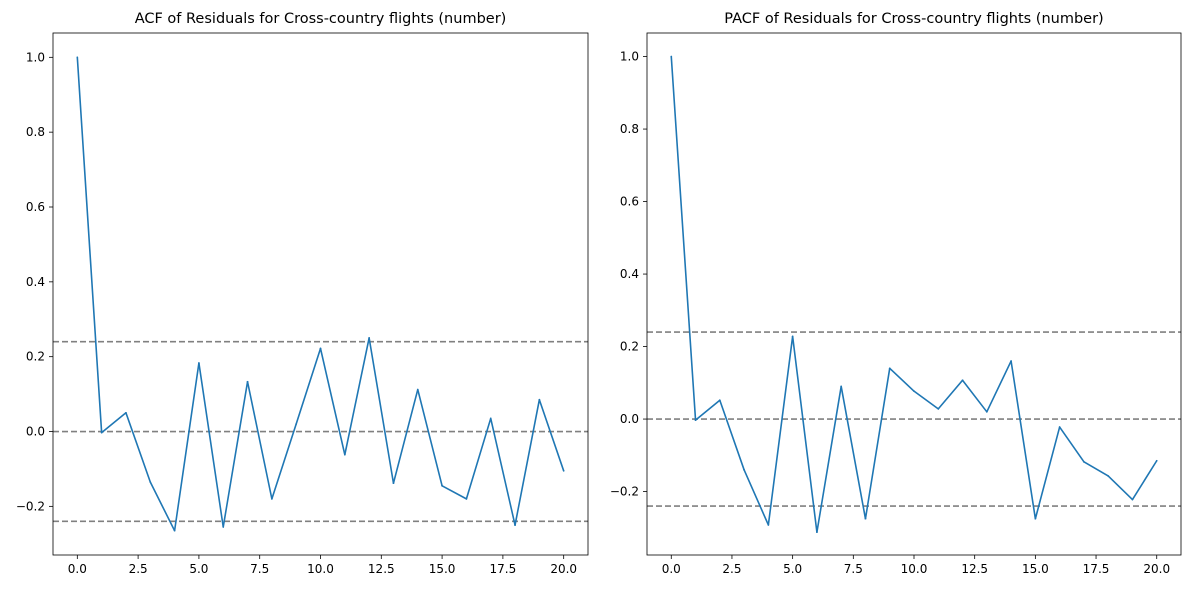 This screenshot has height=589, width=1189. I want to click on acf-y-tick-label: 0.4, so click(35, 282).